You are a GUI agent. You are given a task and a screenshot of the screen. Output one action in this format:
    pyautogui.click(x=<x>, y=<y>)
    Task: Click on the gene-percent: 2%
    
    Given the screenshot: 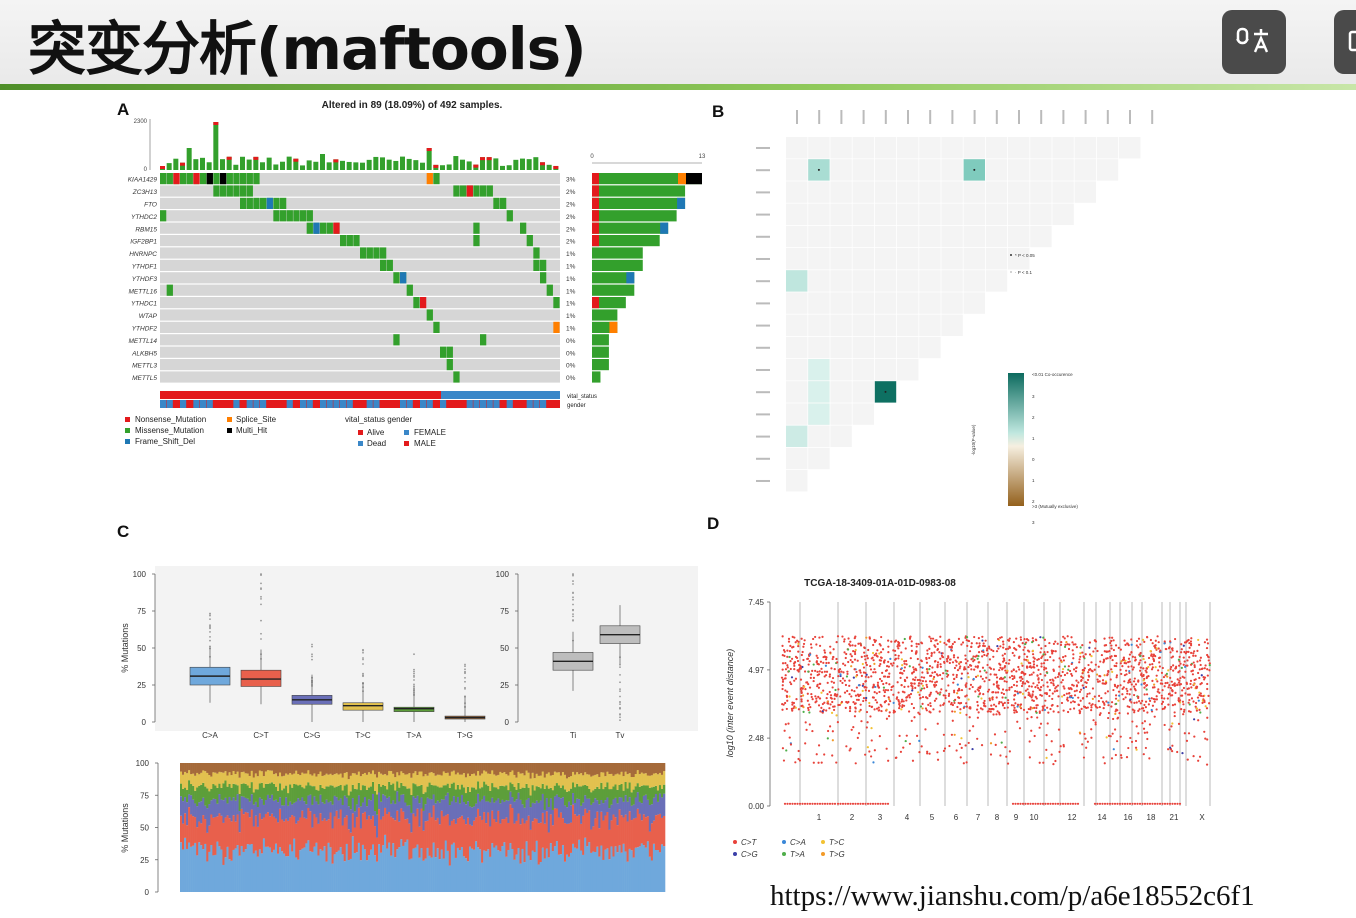 What is the action you would take?
    pyautogui.click(x=571, y=242)
    